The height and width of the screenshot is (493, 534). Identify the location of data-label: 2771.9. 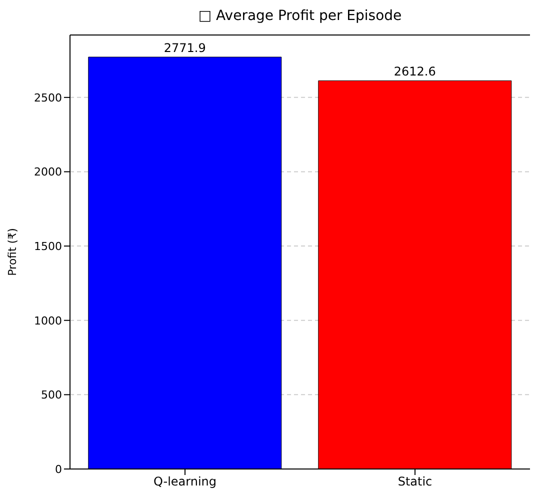
(185, 48).